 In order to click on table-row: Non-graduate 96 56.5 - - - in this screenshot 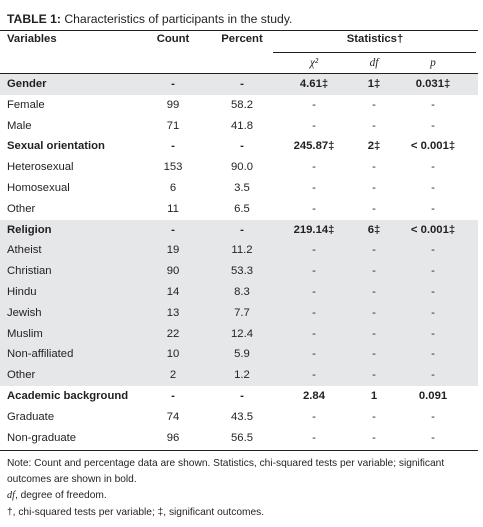, I will do `click(239, 438)`.